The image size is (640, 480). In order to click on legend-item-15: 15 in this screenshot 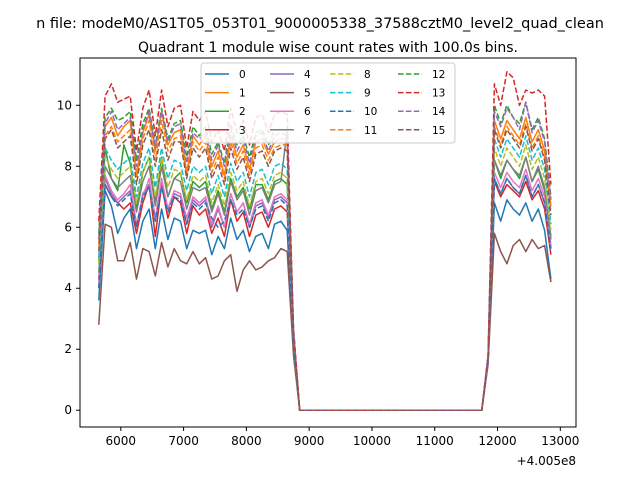, I will do `click(421, 131)`.